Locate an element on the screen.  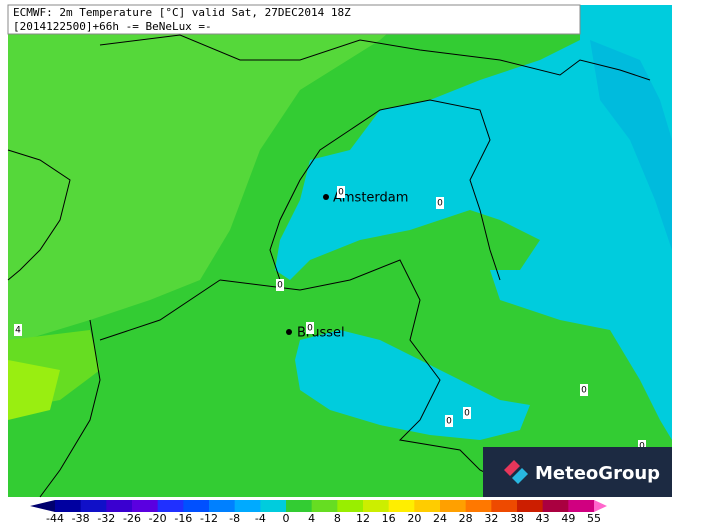
colorbar-tick-label: -26 is located at coordinates (132, 518).